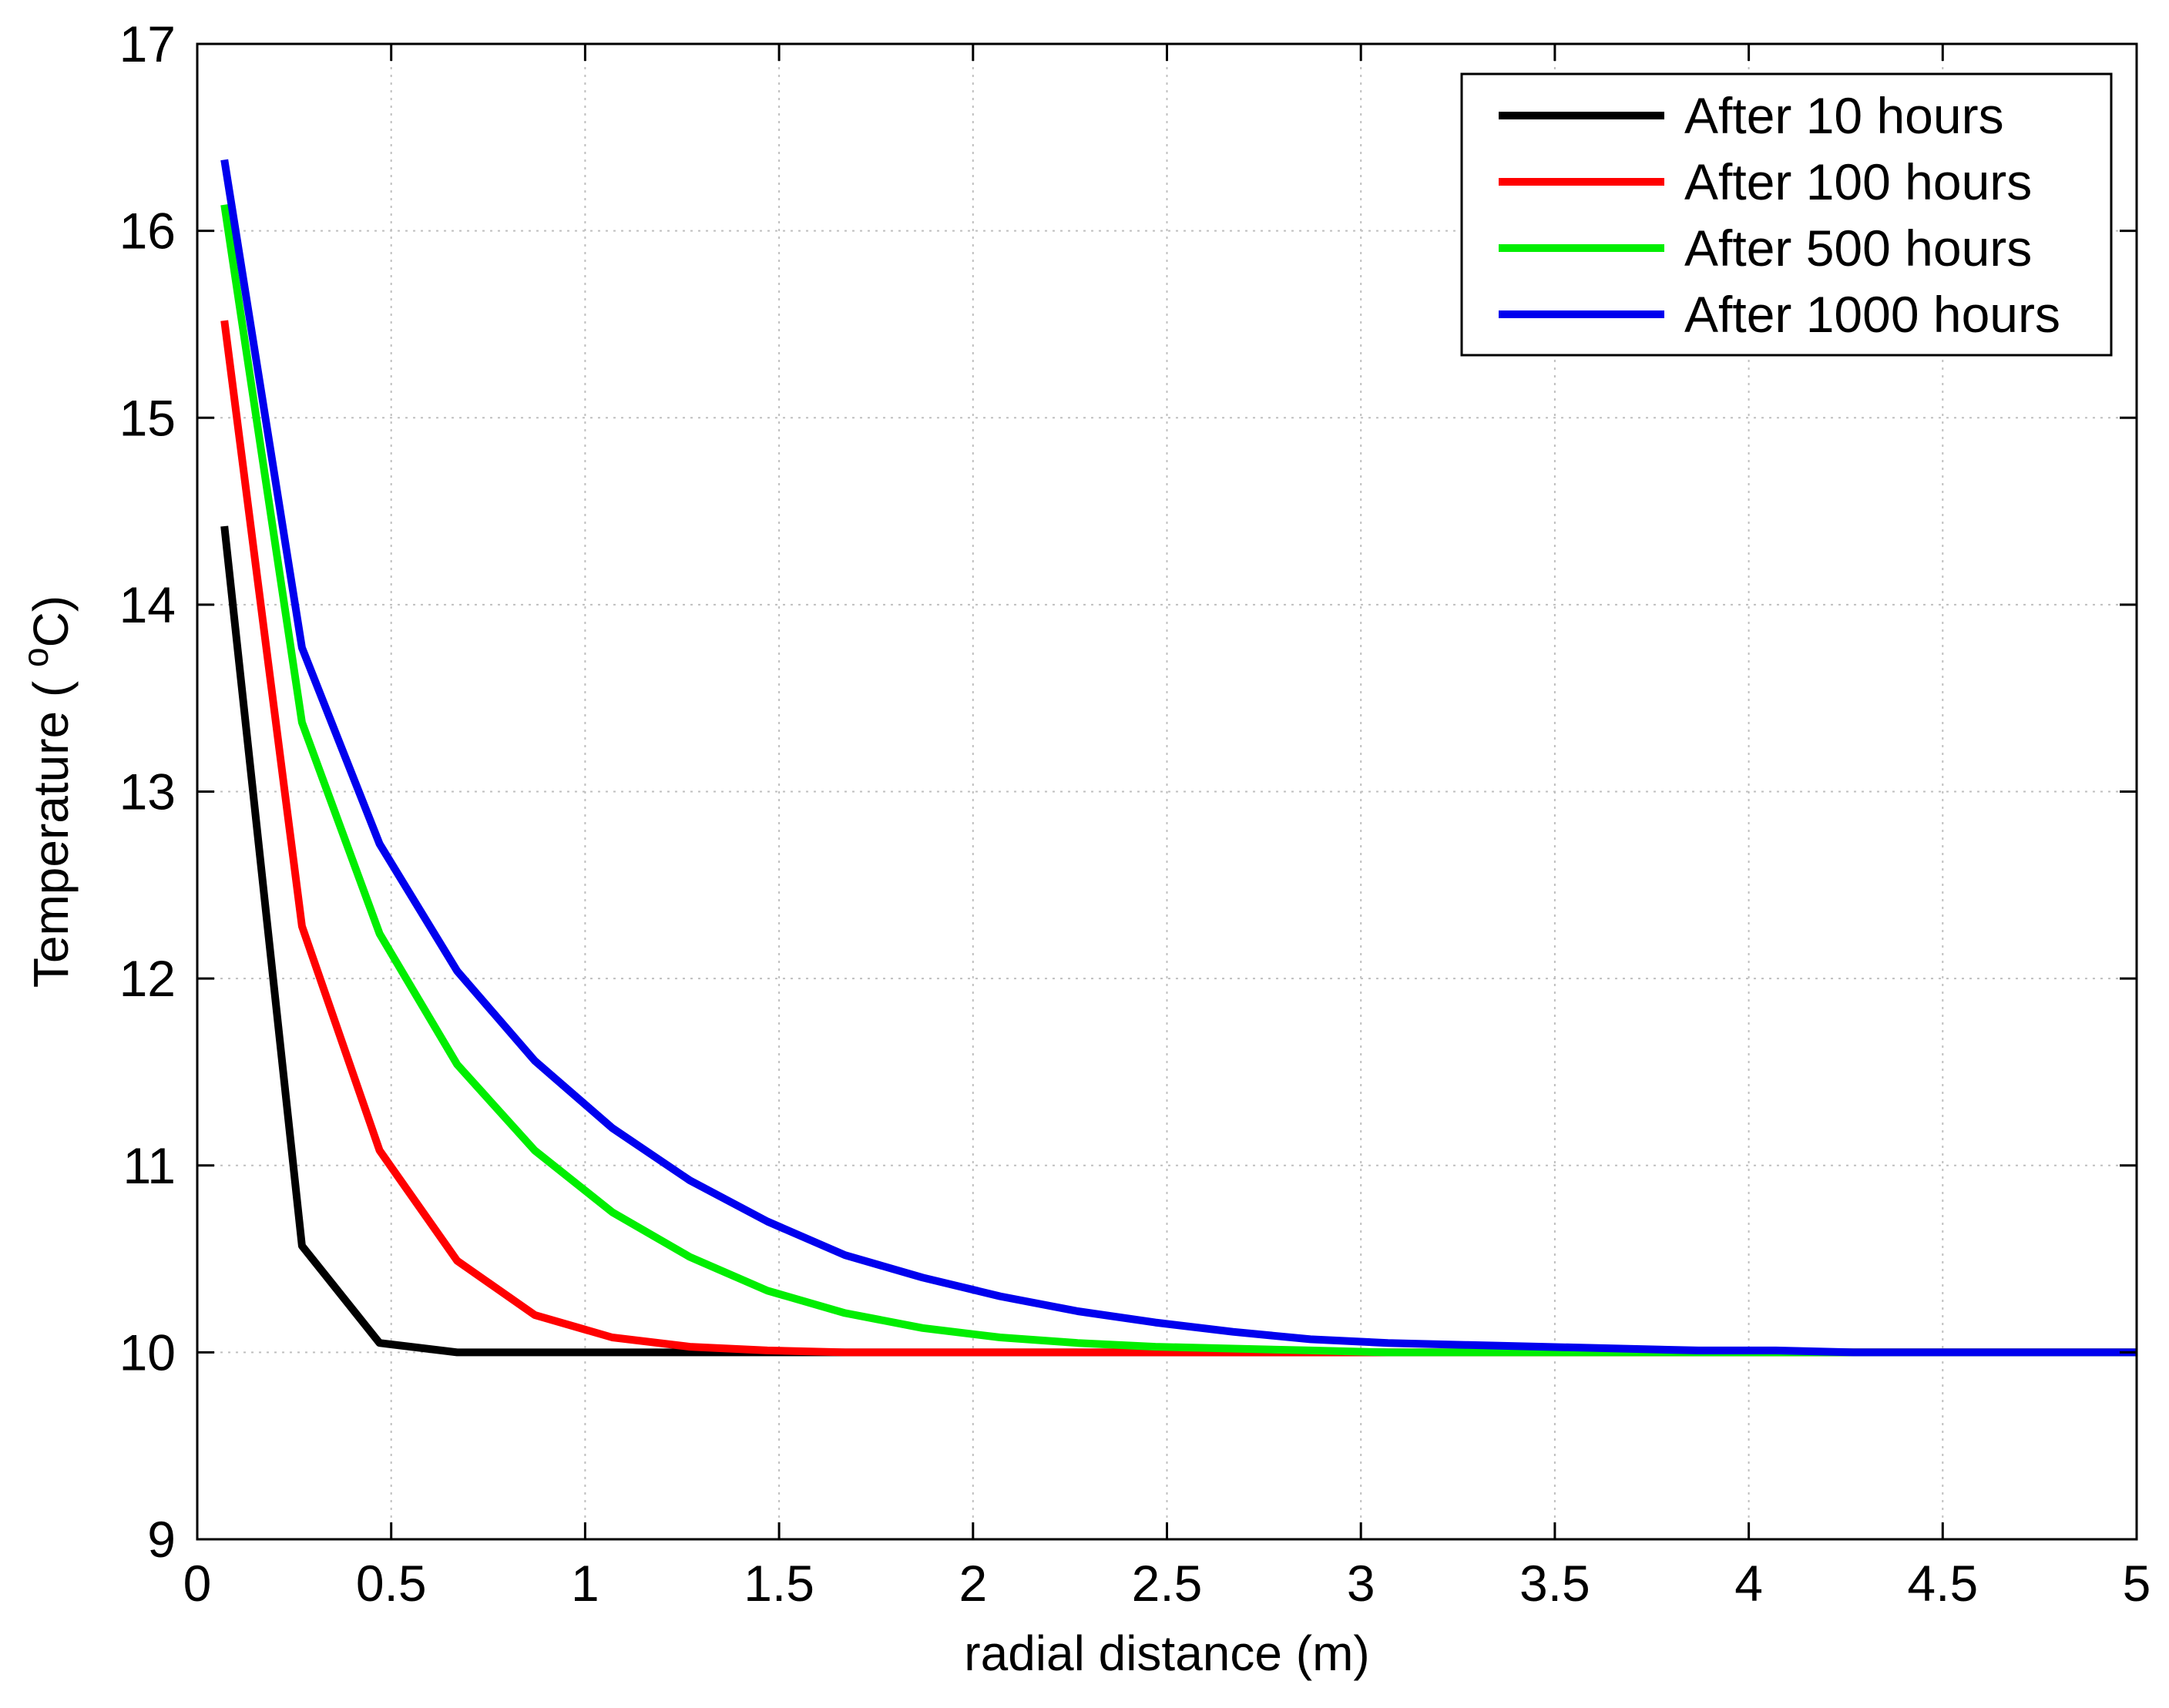 The image size is (2169, 1708). I want to click on x-tick-label: 1.5, so click(779, 1583).